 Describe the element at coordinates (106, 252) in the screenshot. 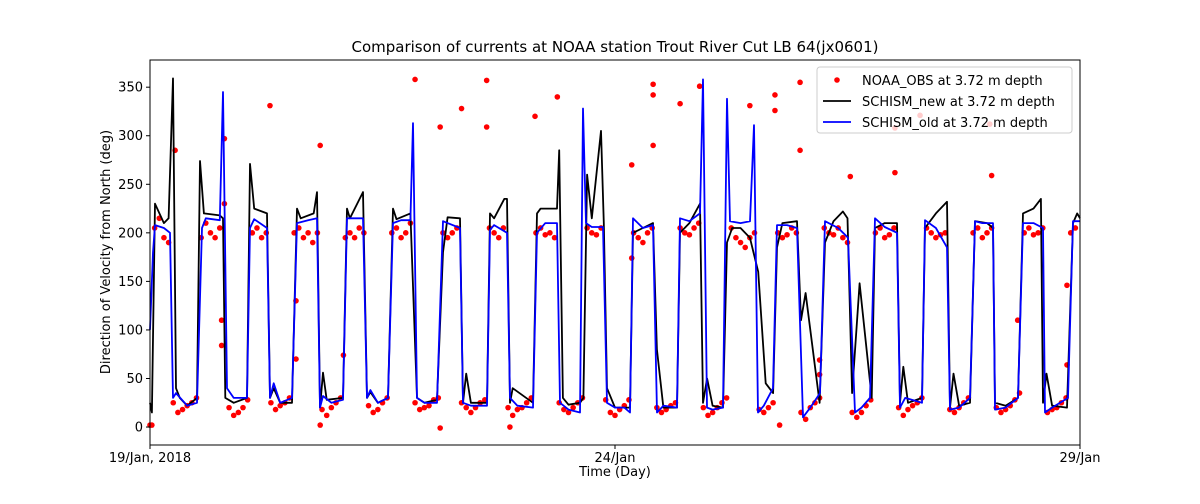

I see `y-axis-label: Direction of Velocity from North (deg)` at that location.